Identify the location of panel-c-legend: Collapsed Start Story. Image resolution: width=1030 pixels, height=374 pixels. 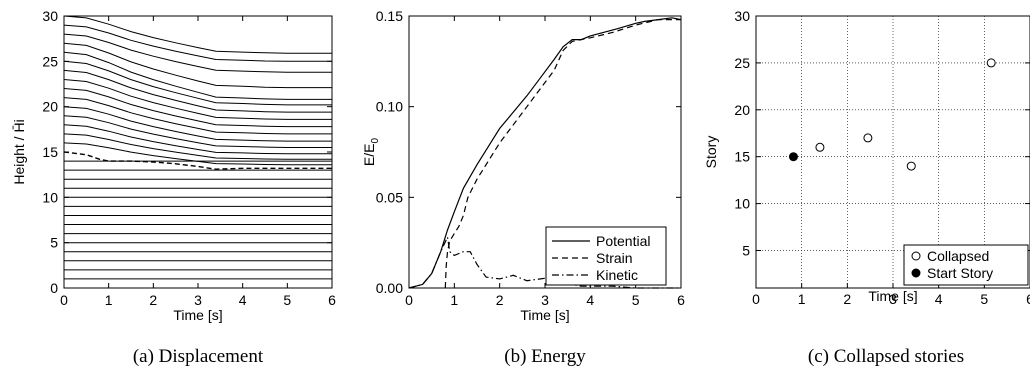
(966, 265).